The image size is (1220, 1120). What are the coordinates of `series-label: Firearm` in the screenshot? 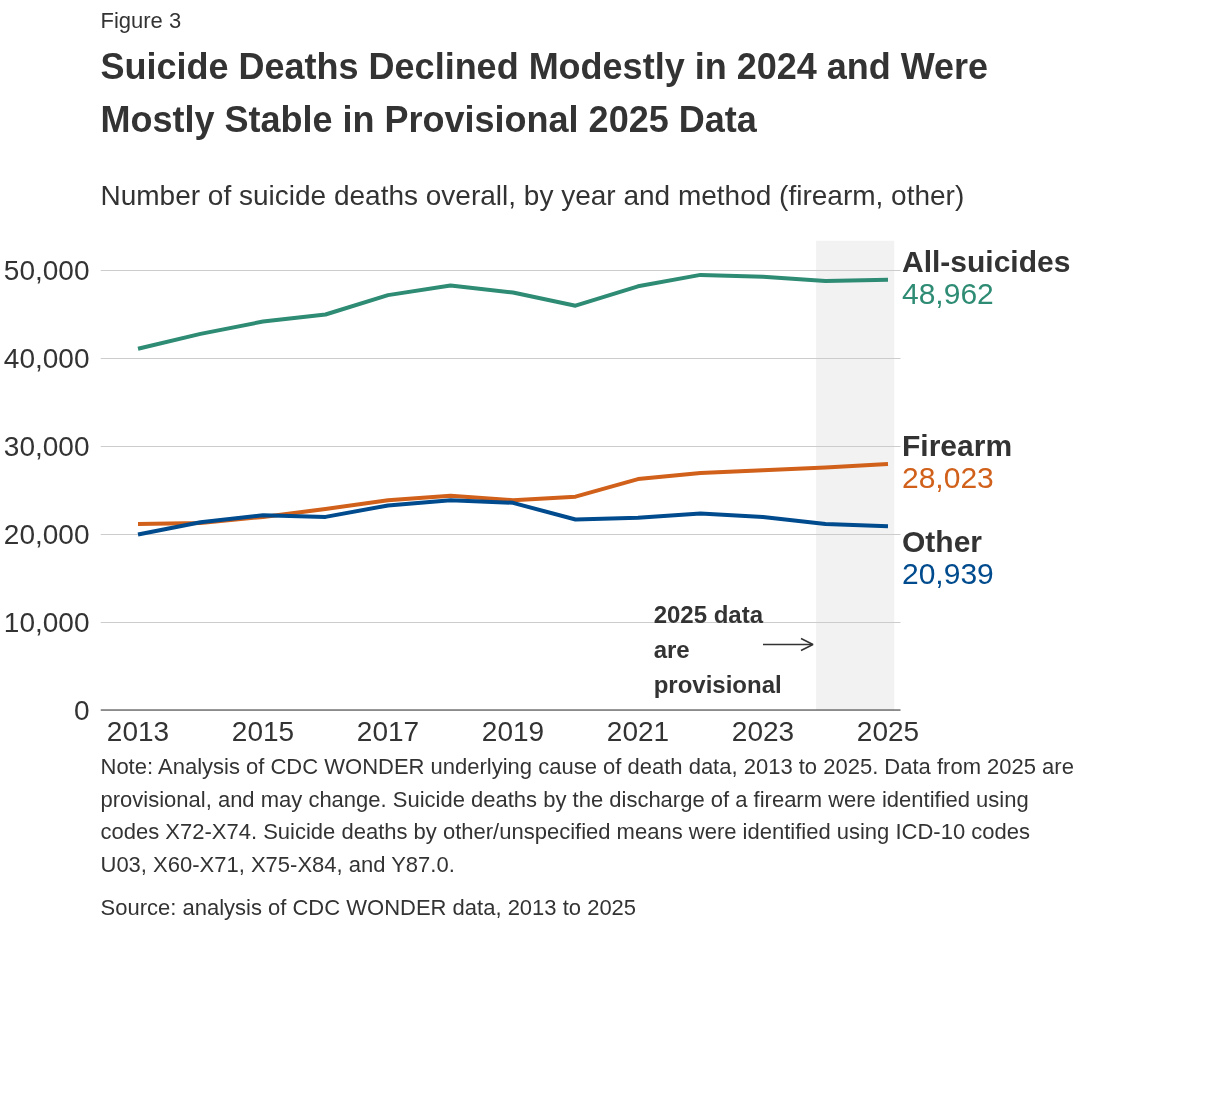 It's located at (957, 445).